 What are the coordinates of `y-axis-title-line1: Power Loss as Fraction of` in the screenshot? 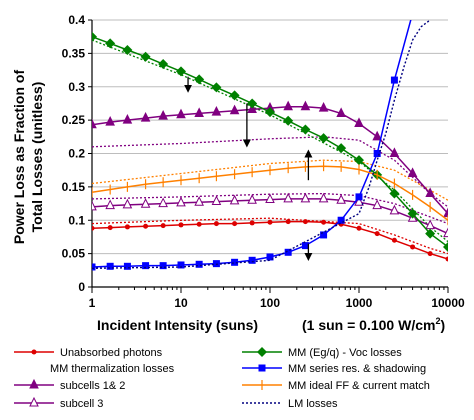 It's located at (19, 157).